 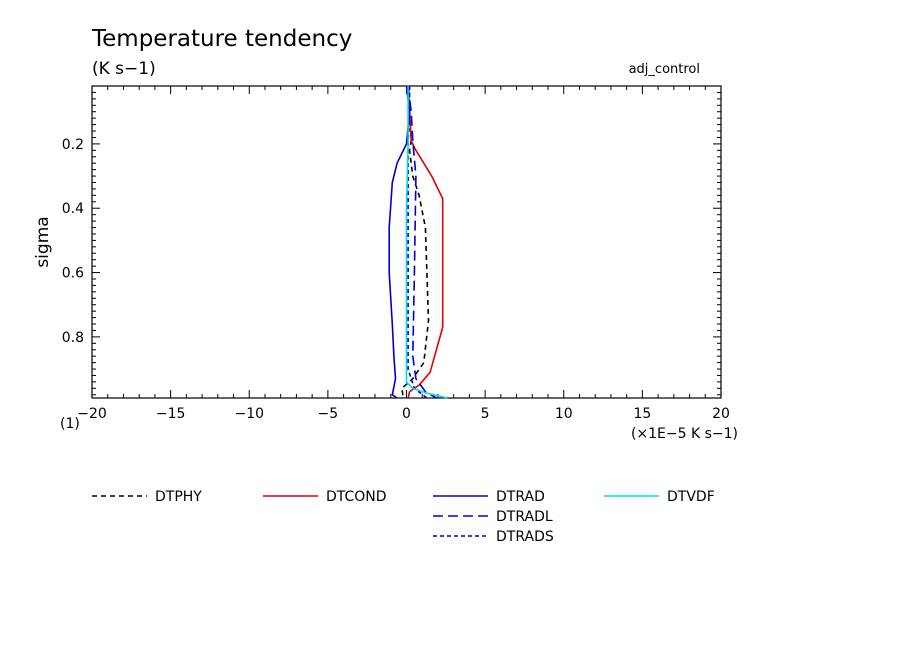 I want to click on y-tick-label: 0.4, so click(x=73, y=209).